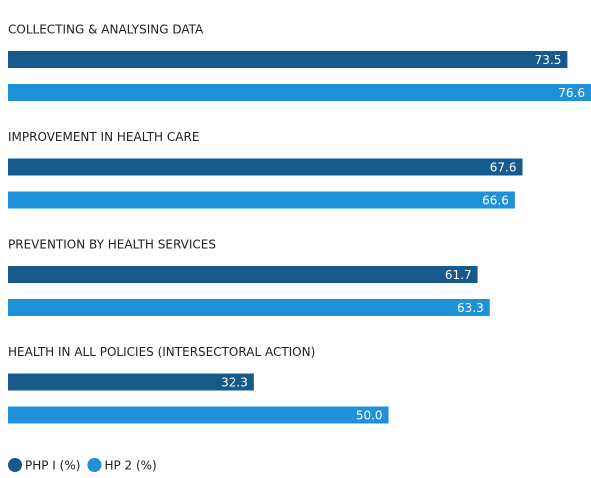 The width and height of the screenshot is (591, 478). What do you see at coordinates (548, 60) in the screenshot?
I see `value-label: 73.5` at bounding box center [548, 60].